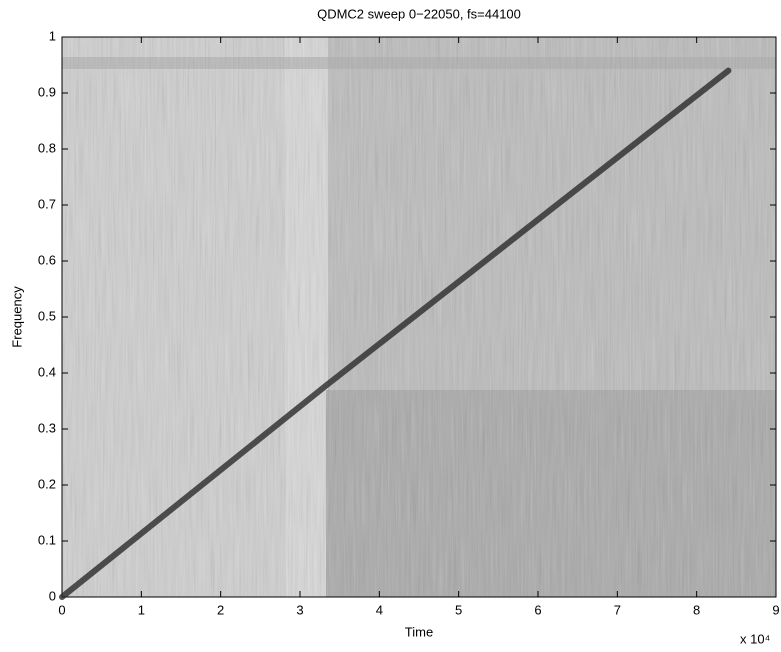 This screenshot has height=652, width=781. What do you see at coordinates (299, 609) in the screenshot?
I see `x-tick-label: 3` at bounding box center [299, 609].